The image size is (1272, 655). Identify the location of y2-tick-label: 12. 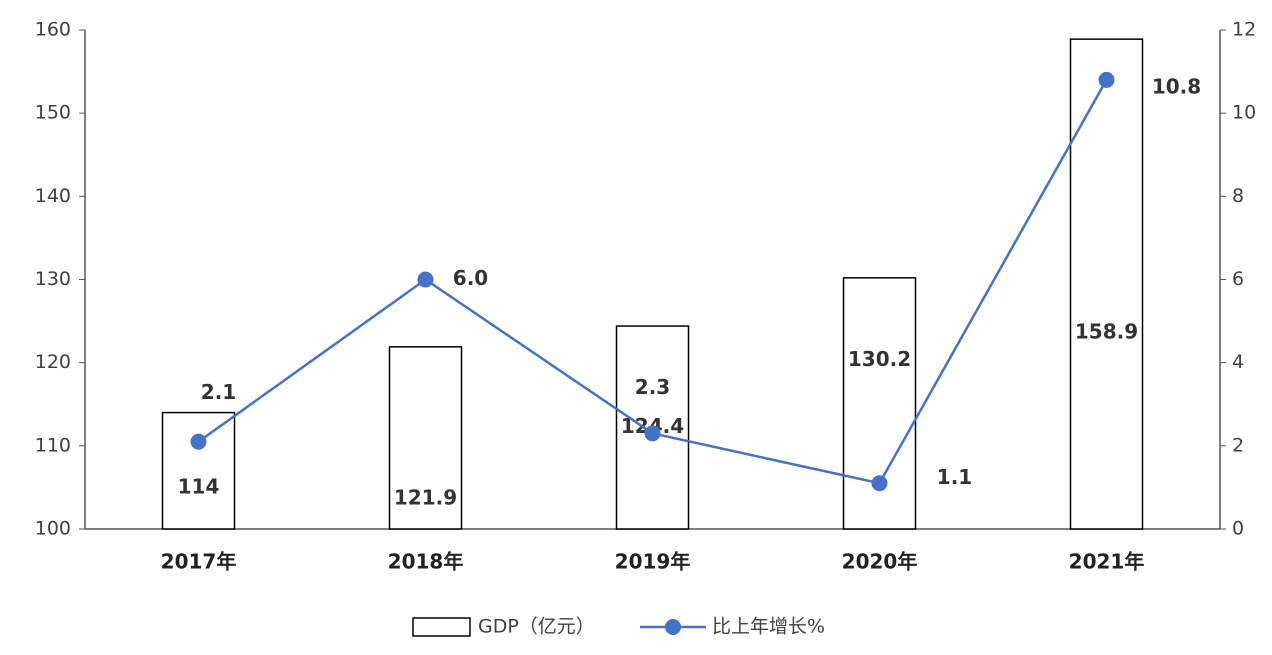
(1244, 30).